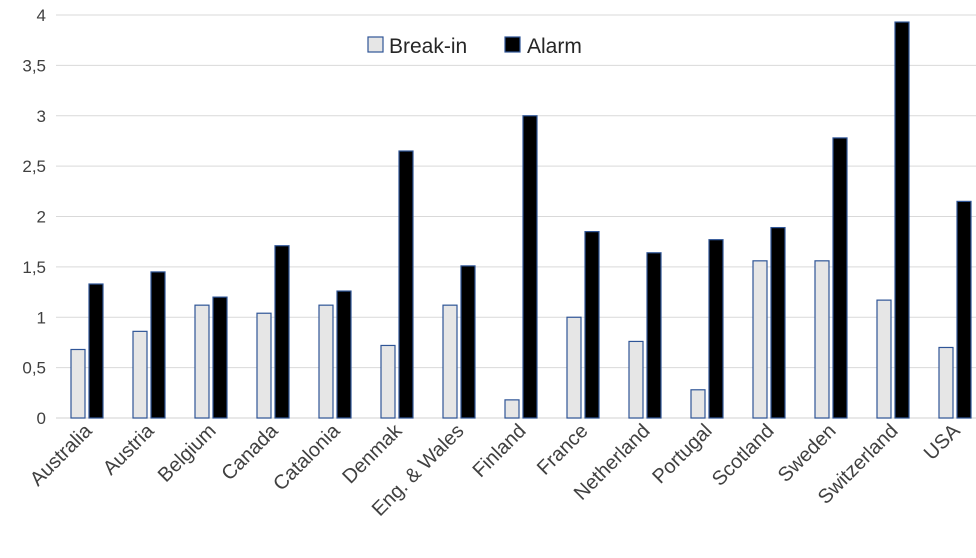 Image resolution: width=976 pixels, height=558 pixels. I want to click on y-tick-label: 2, so click(41, 217).